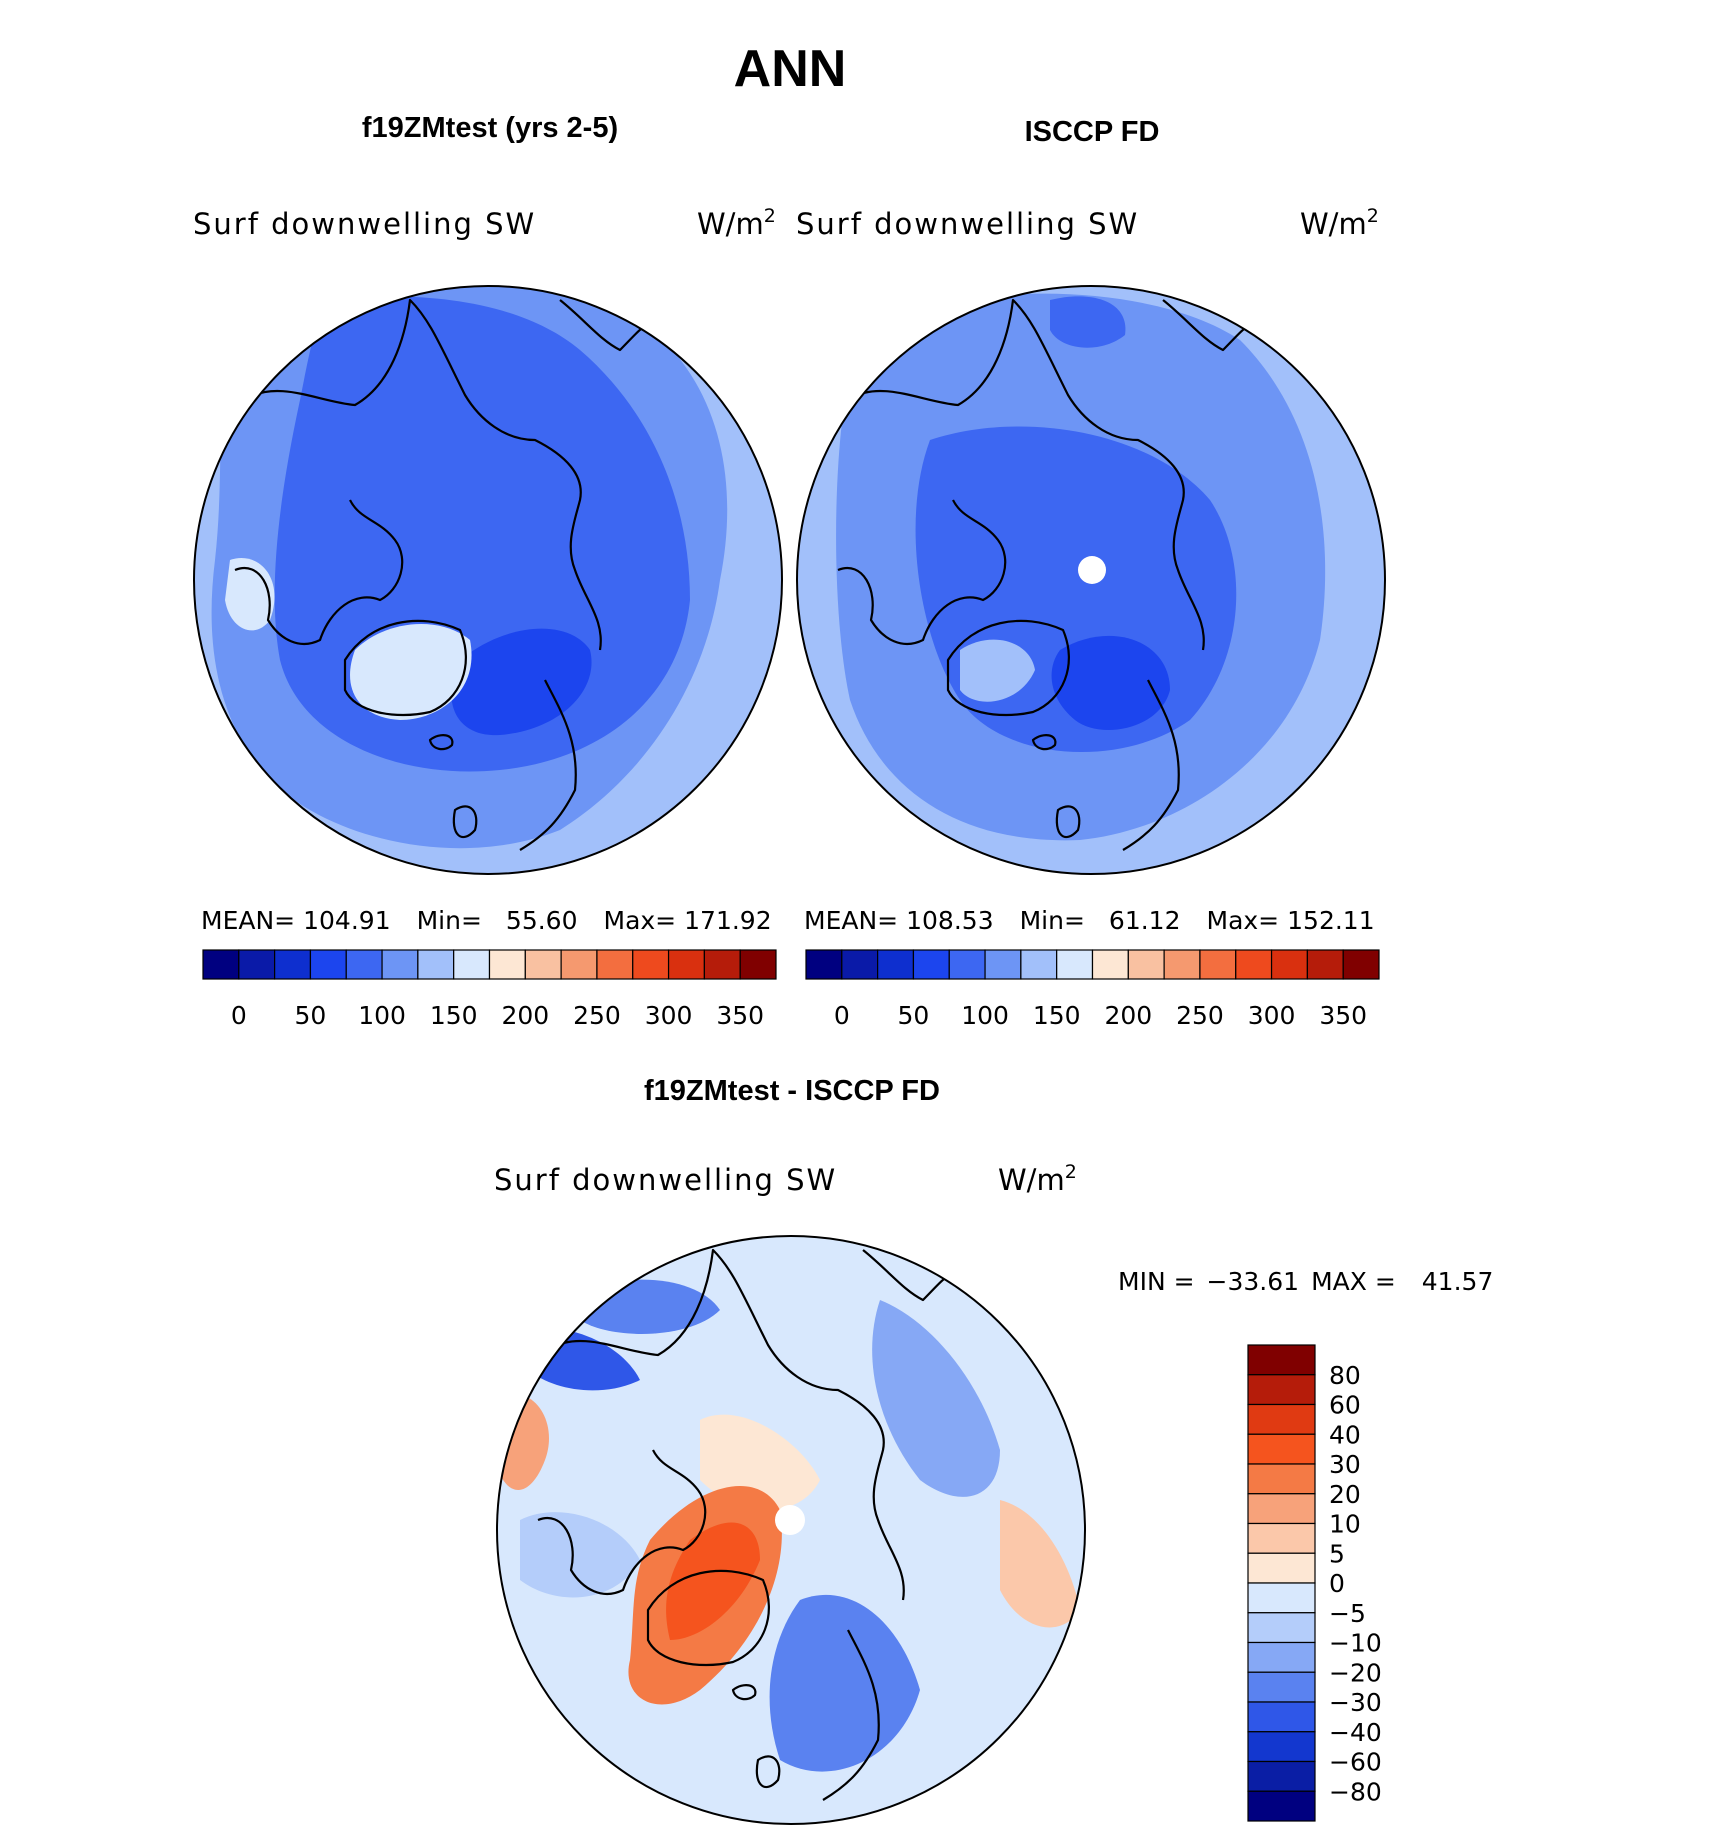 The height and width of the screenshot is (1840, 1710). What do you see at coordinates (1345, 1494) in the screenshot?
I see `colorbar-tick-label: 20` at bounding box center [1345, 1494].